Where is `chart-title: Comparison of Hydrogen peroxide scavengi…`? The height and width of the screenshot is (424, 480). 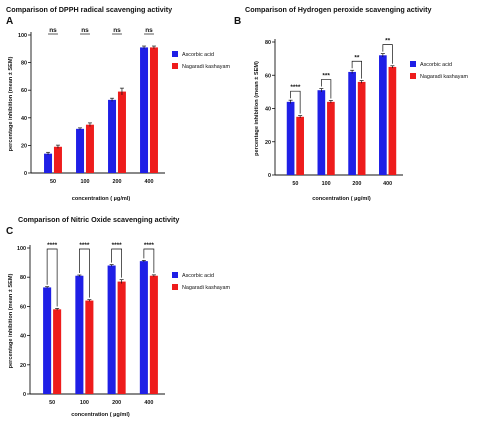 chart-title: Comparison of Hydrogen peroxide scavengi… is located at coordinates (338, 9).